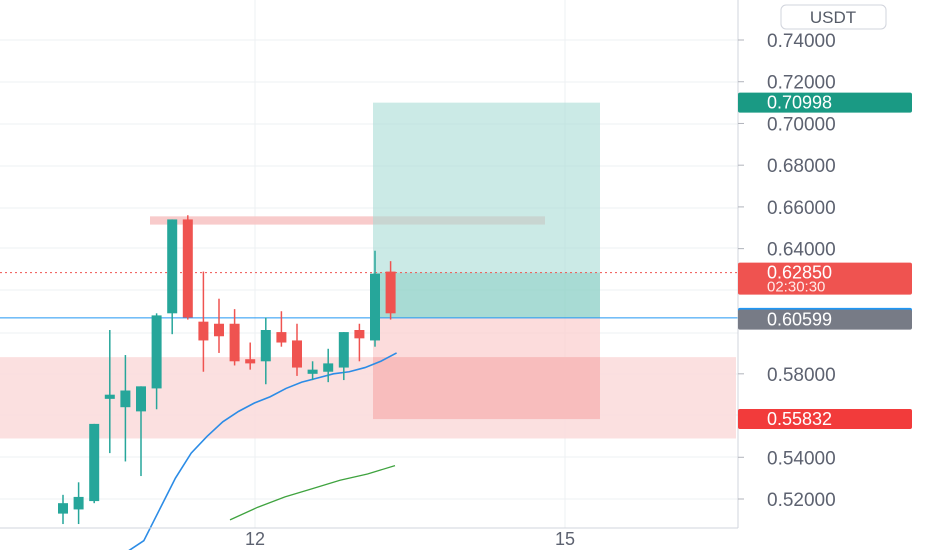 The image size is (932, 555). What do you see at coordinates (801, 166) in the screenshot?
I see `y-tick-label: 0.68000` at bounding box center [801, 166].